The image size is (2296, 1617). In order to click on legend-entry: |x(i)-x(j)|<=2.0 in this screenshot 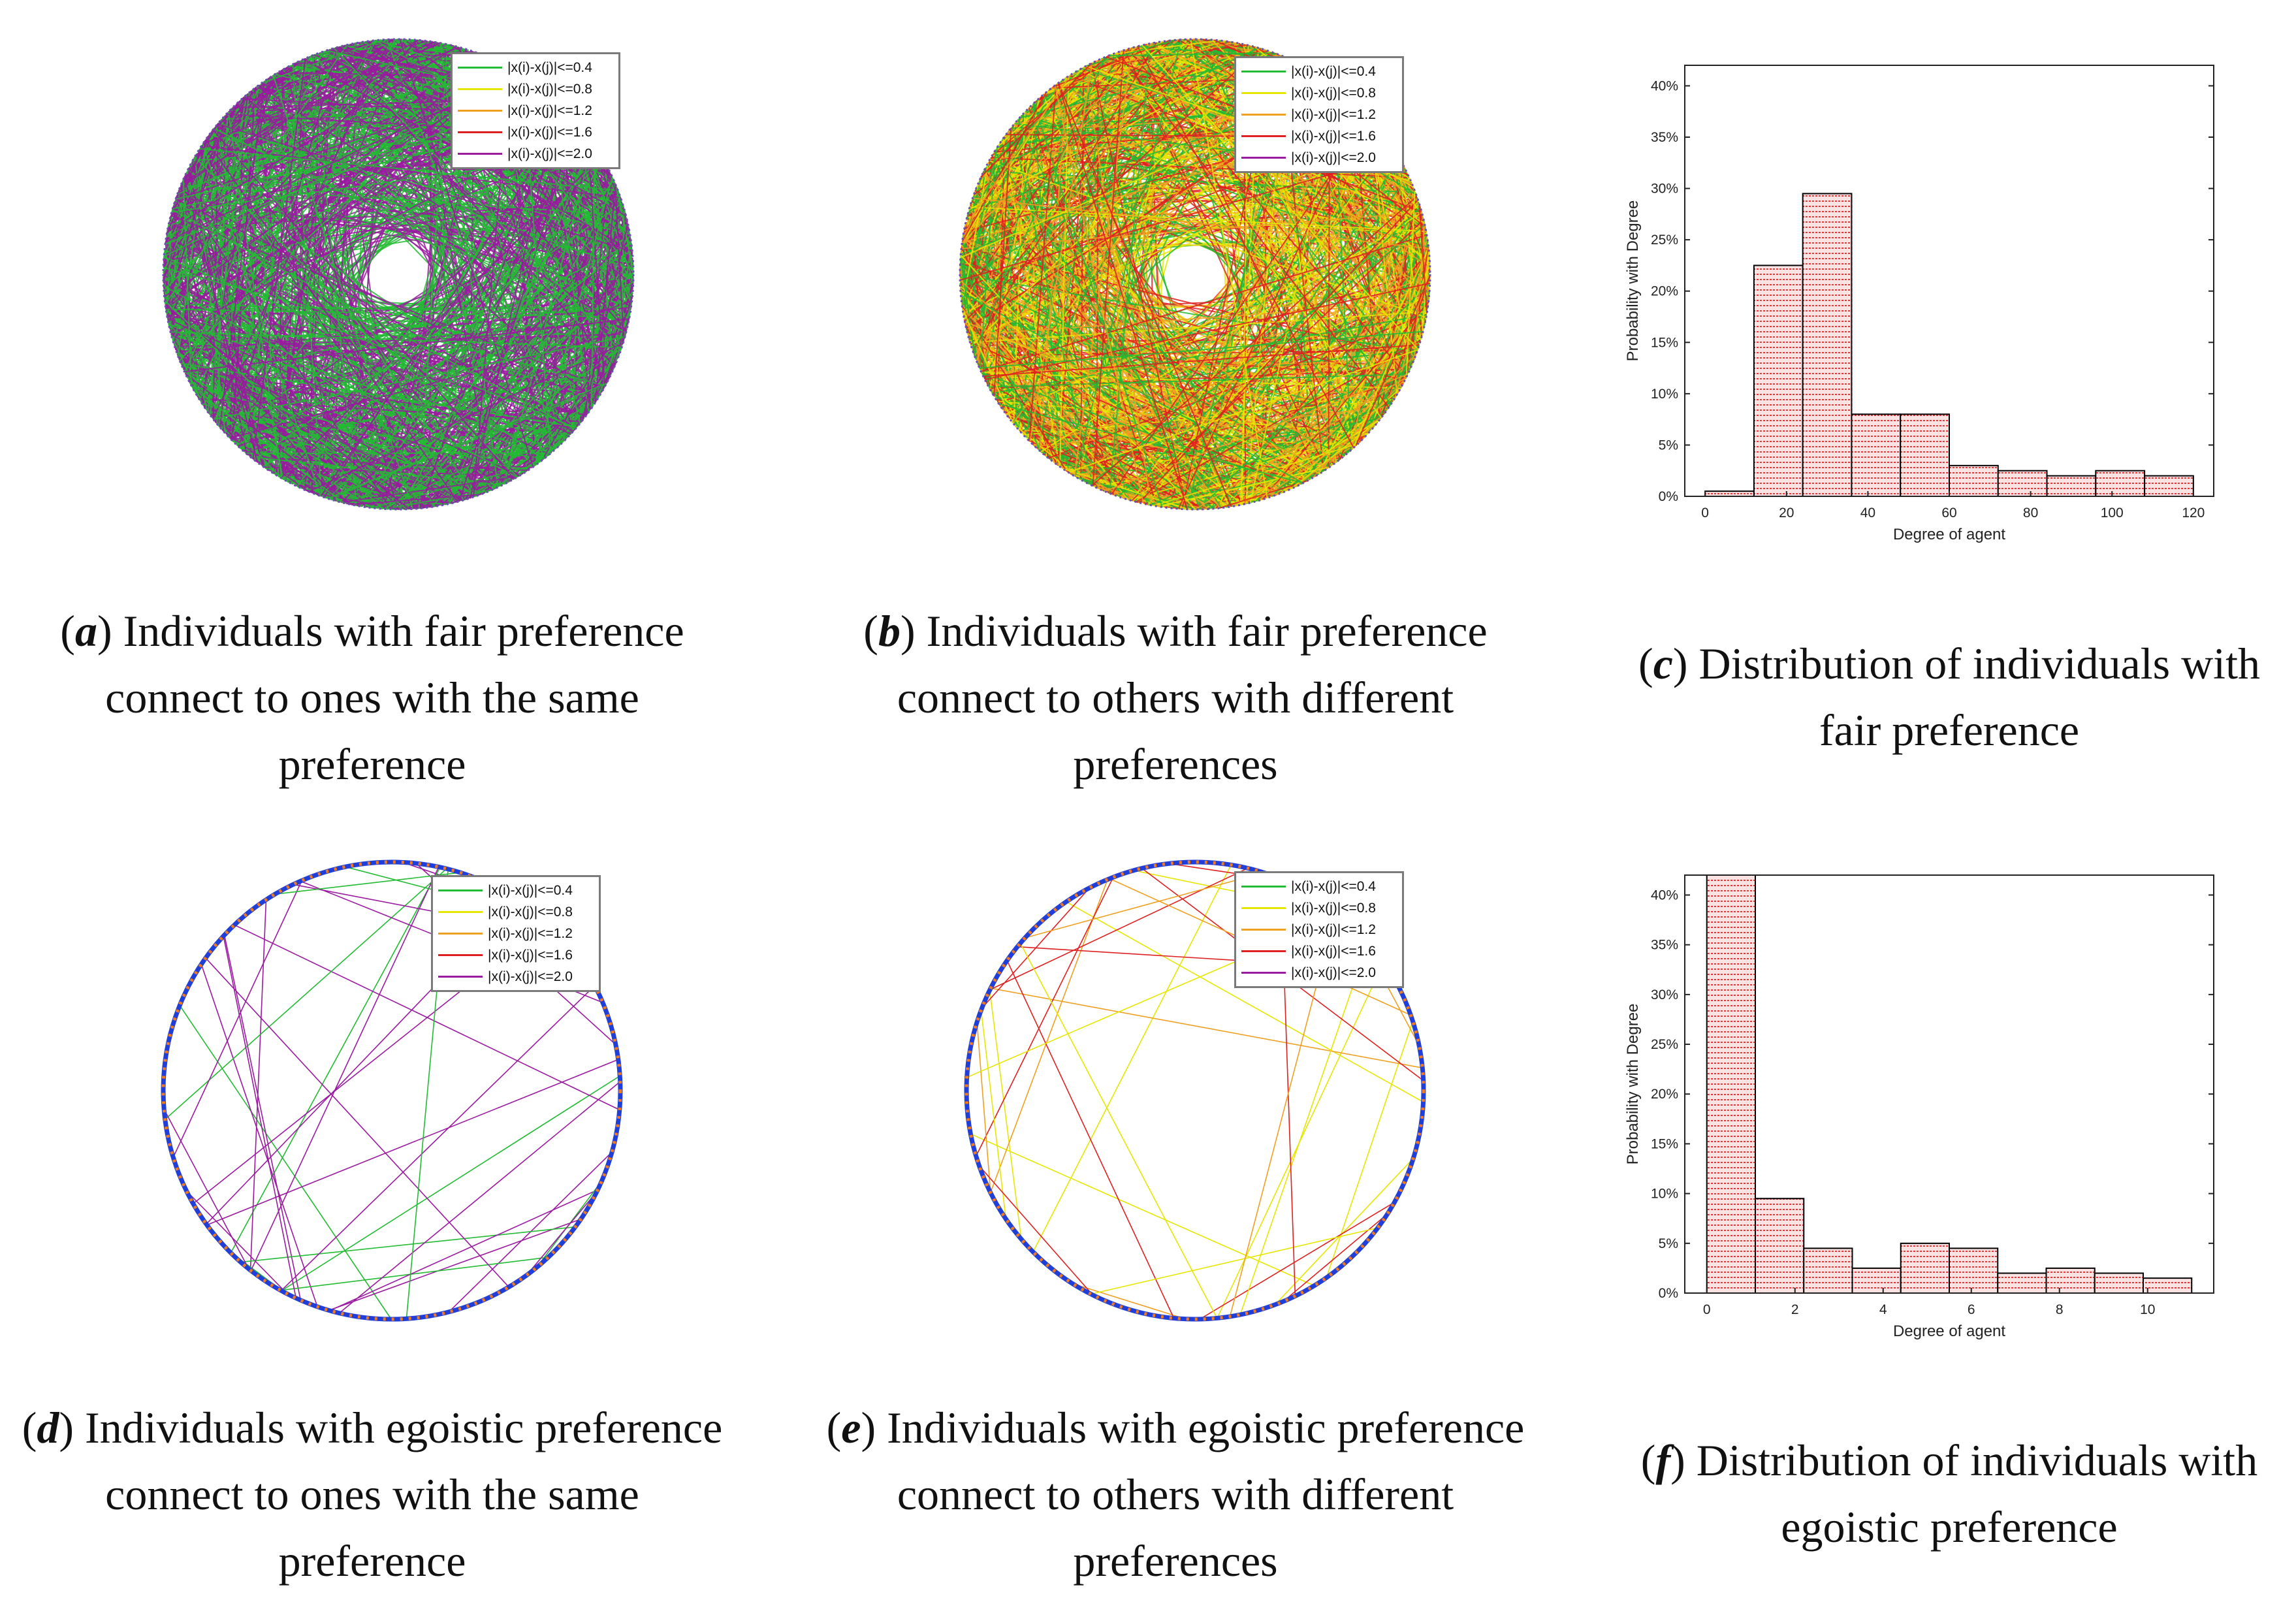, I will do `click(1319, 158)`.